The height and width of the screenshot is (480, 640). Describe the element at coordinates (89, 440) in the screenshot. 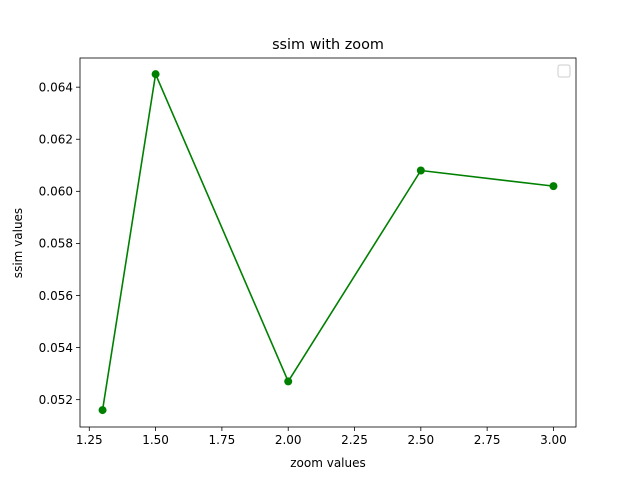

I see `x-tick-label: 1.25` at that location.